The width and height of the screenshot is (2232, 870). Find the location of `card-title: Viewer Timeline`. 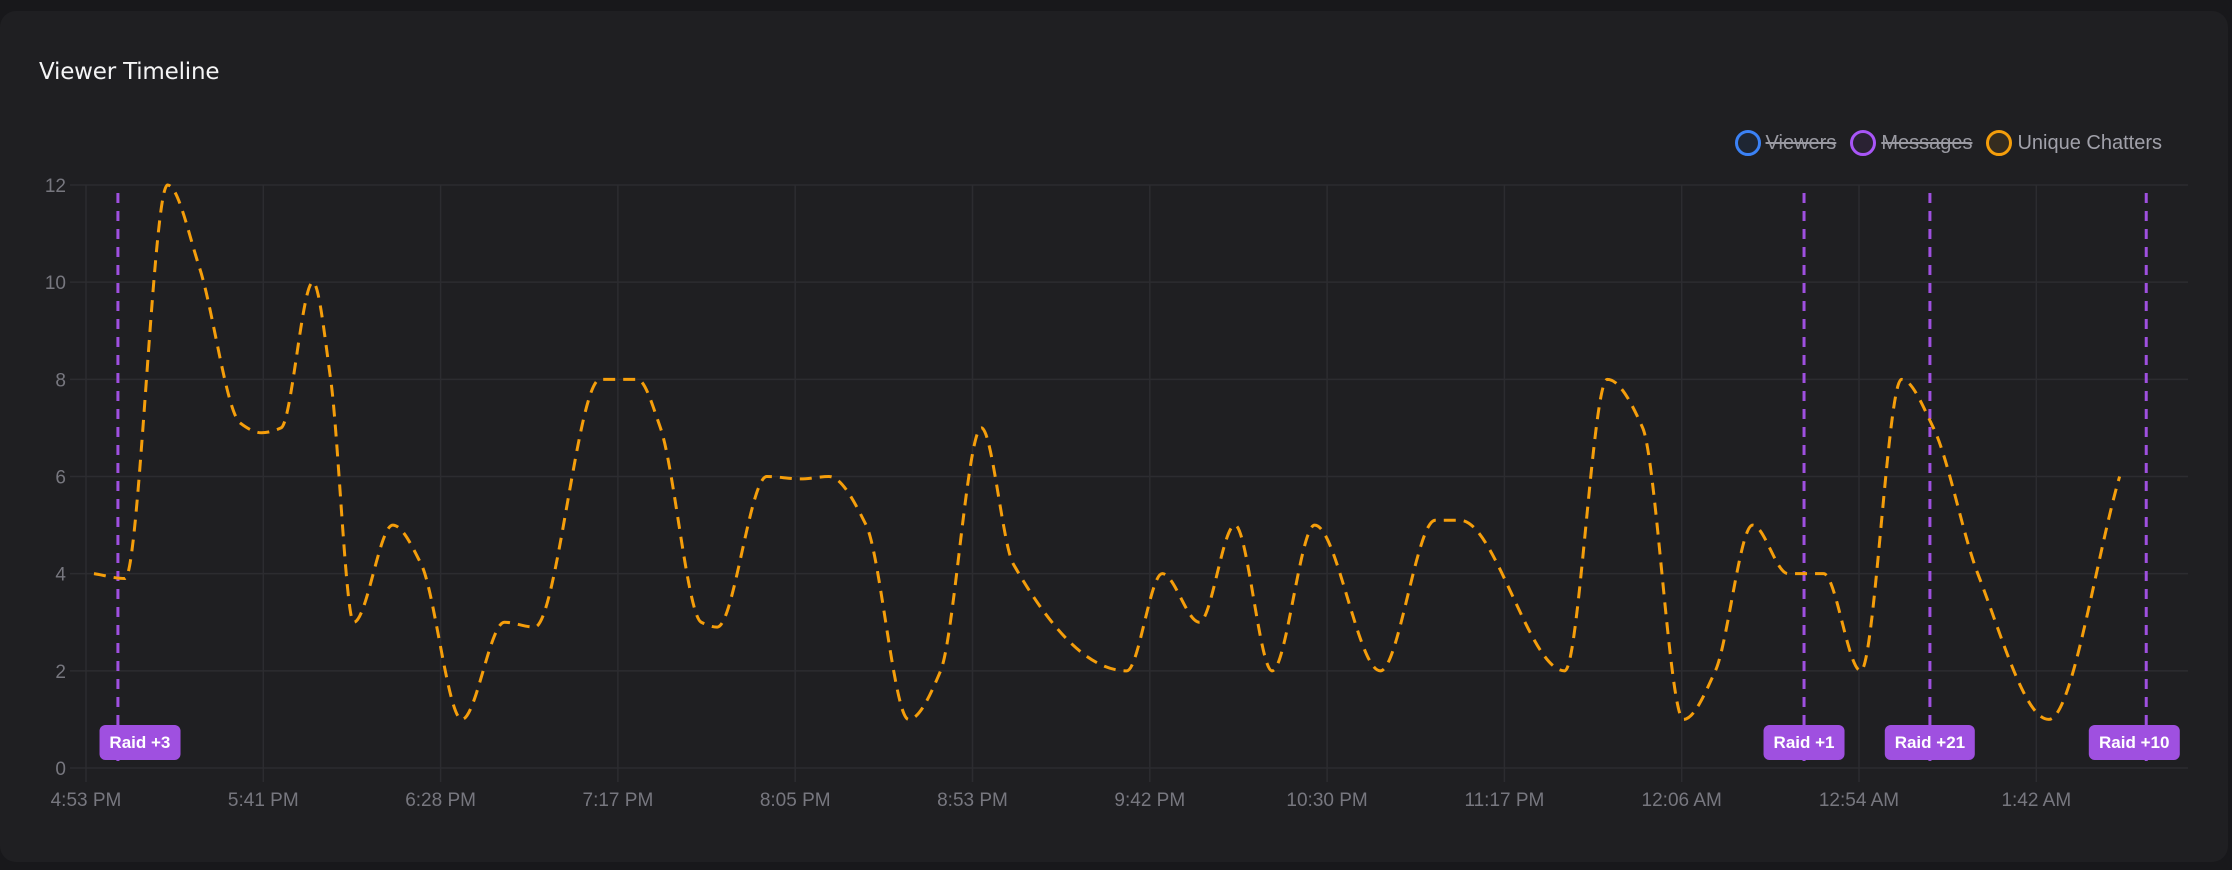

card-title: Viewer Timeline is located at coordinates (129, 72).